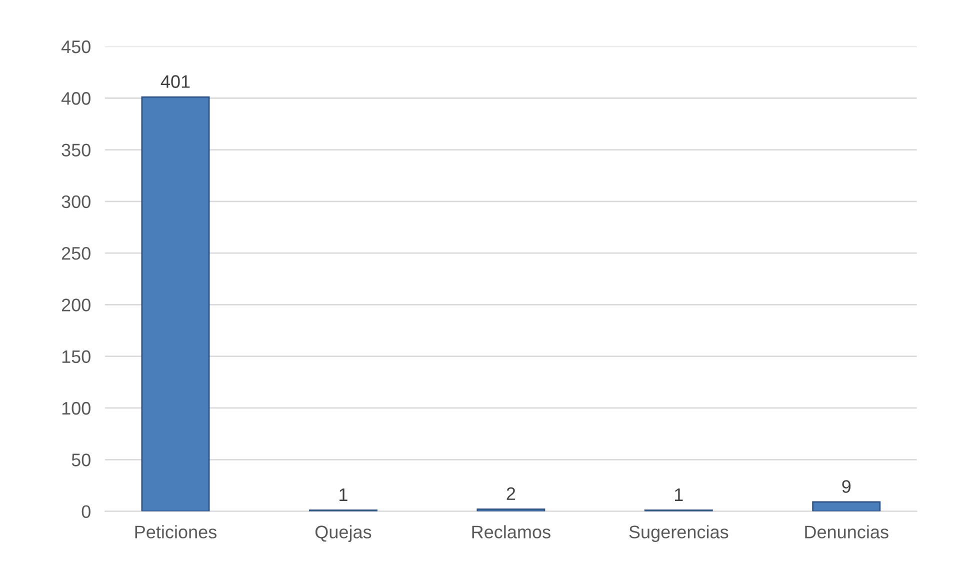  I want to click on y-tick-label: 200, so click(76, 305).